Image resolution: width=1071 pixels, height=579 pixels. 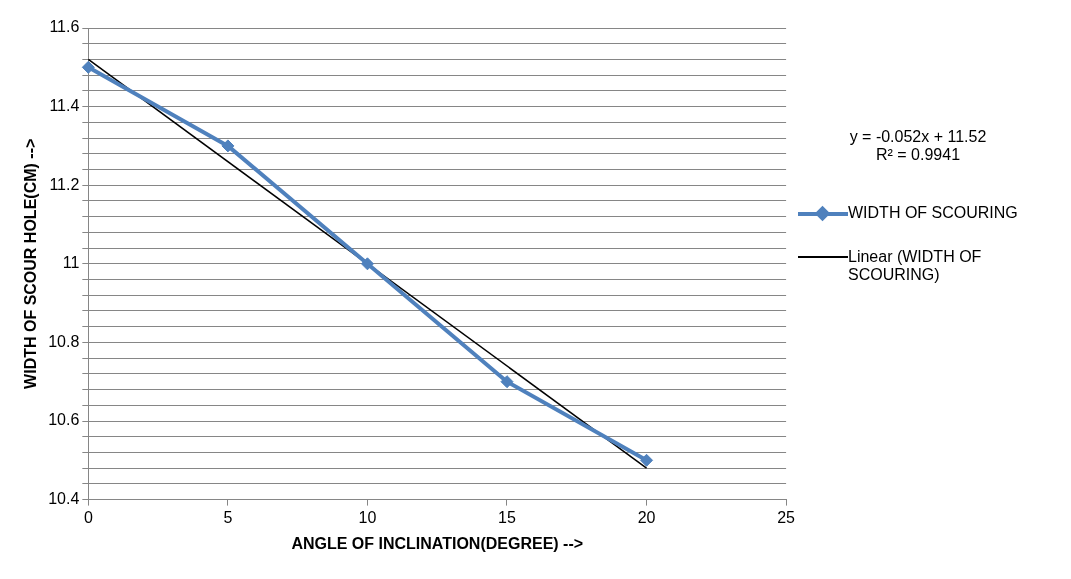 What do you see at coordinates (437, 543) in the screenshot?
I see `x-axis-title: ANGLE OF INCLINATION(DEGREE) -->` at bounding box center [437, 543].